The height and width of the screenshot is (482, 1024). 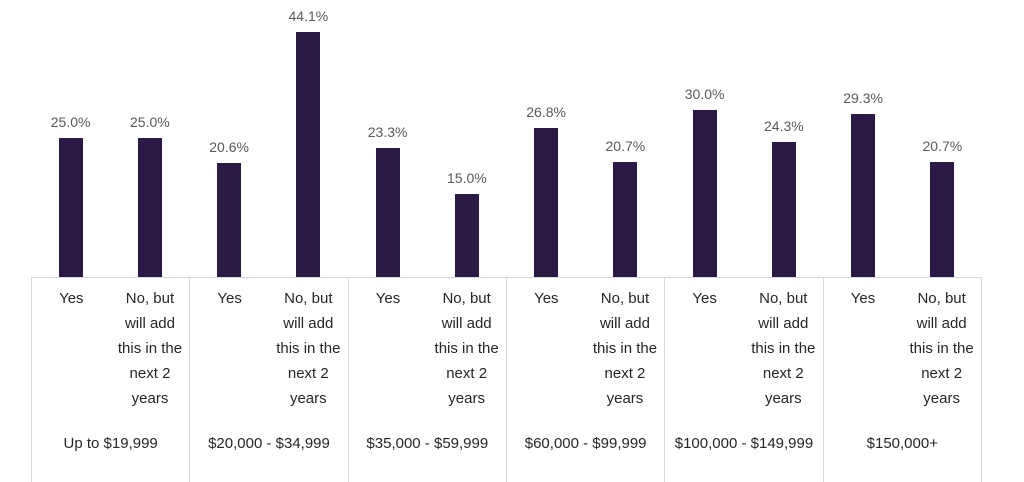 I want to click on bar-value-label: 29.3%, so click(x=863, y=98).